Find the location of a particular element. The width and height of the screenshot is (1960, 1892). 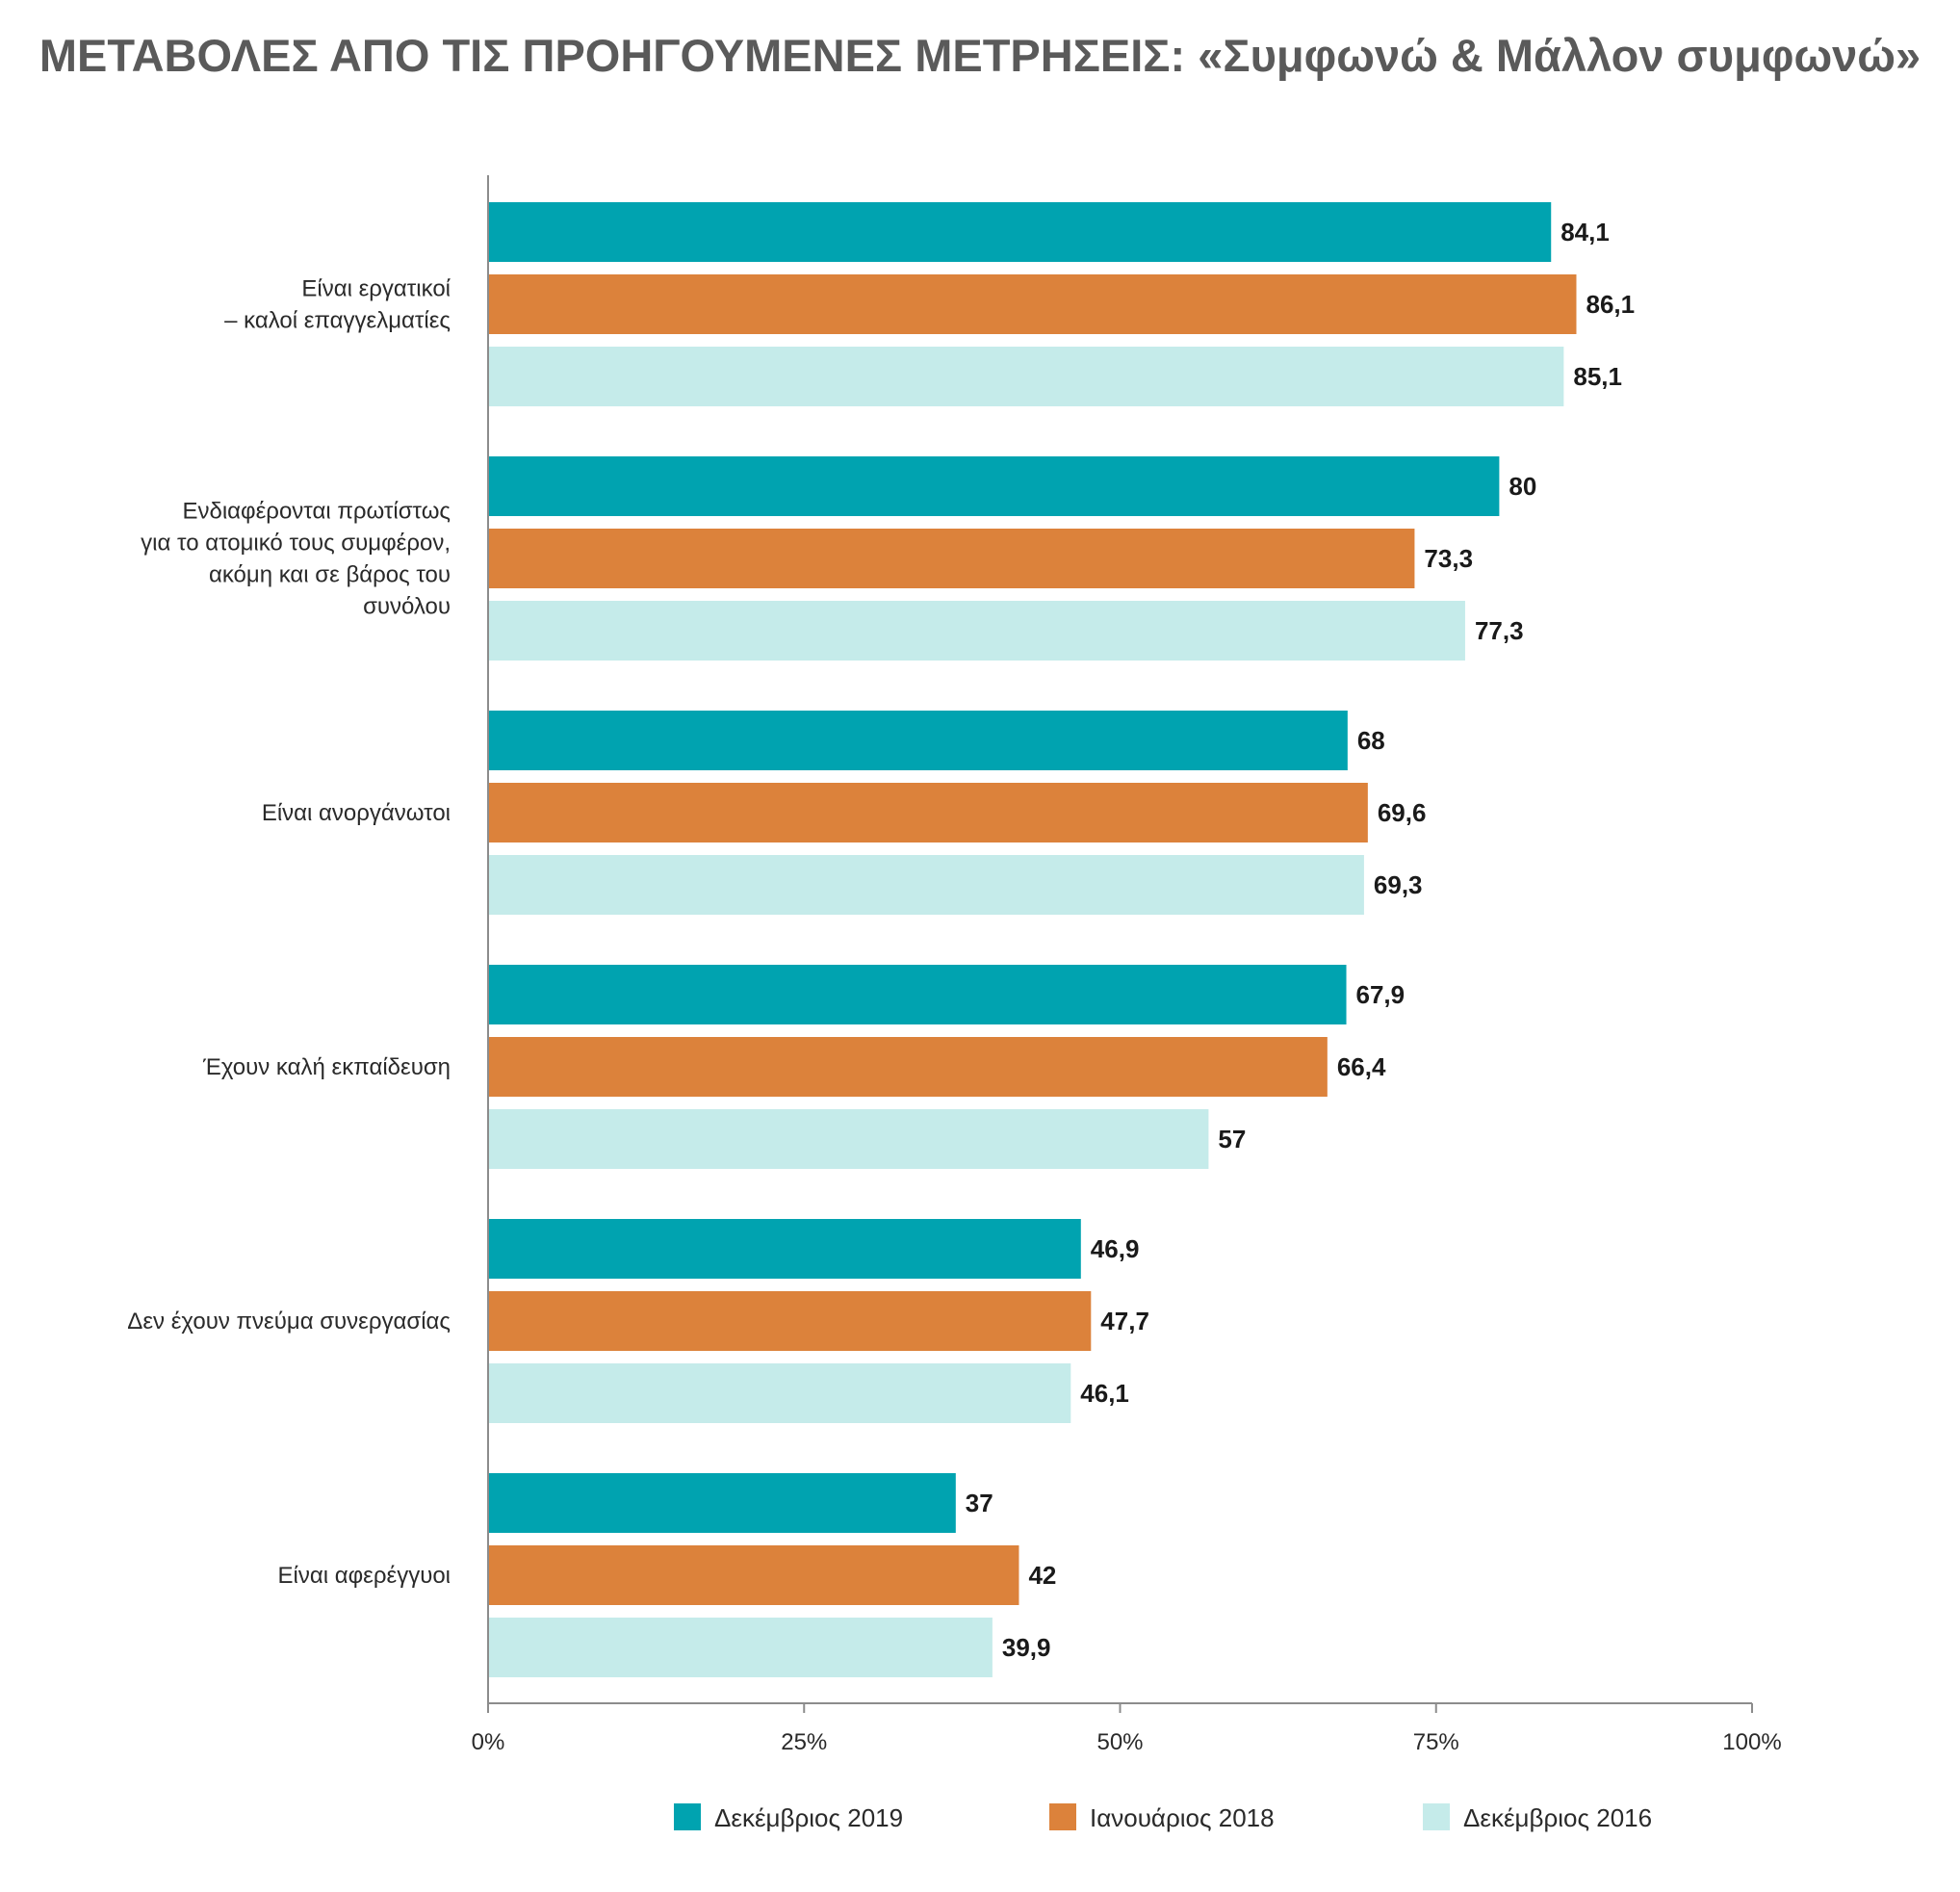

x-tick-label: 25% is located at coordinates (804, 1742).